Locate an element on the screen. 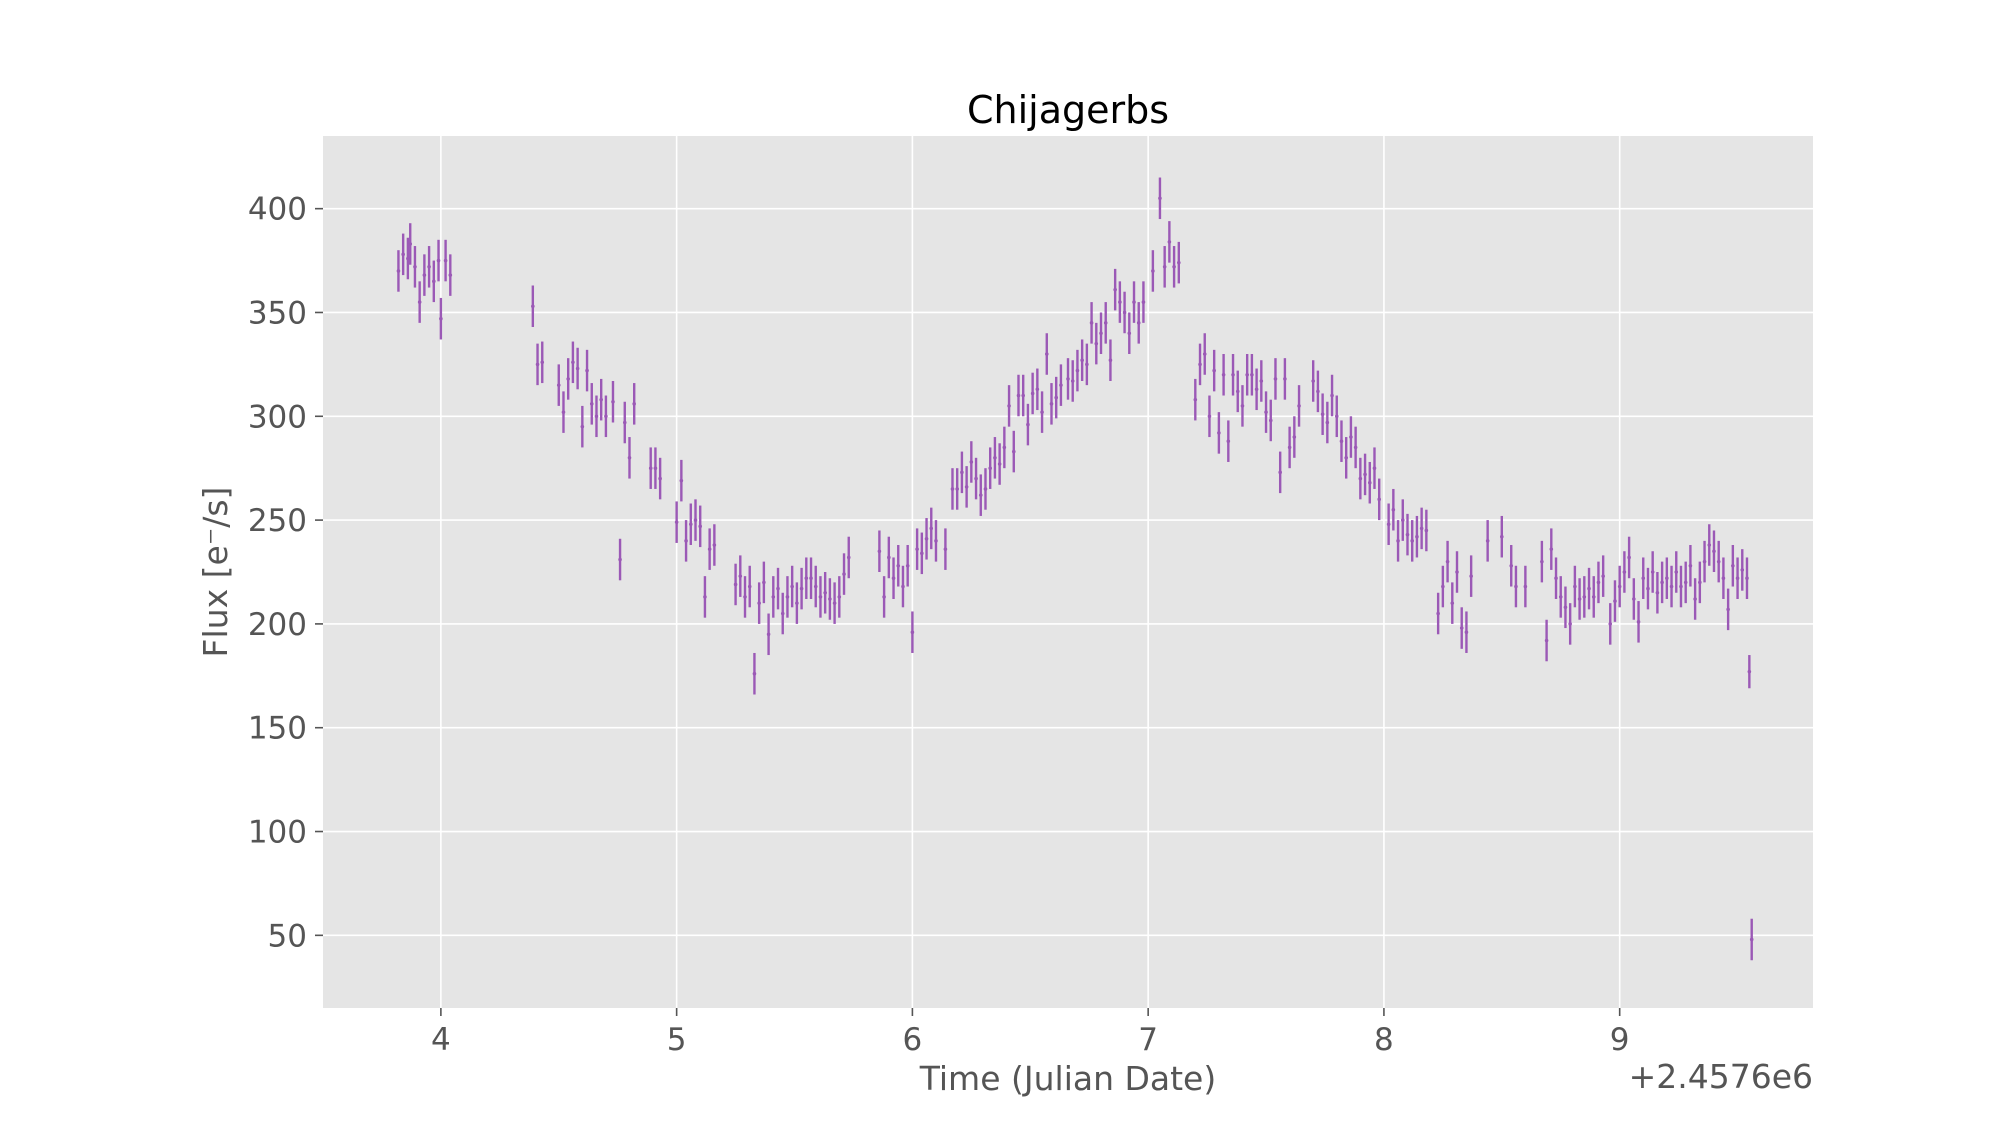  x-tick-label: 8 is located at coordinates (1384, 1040).